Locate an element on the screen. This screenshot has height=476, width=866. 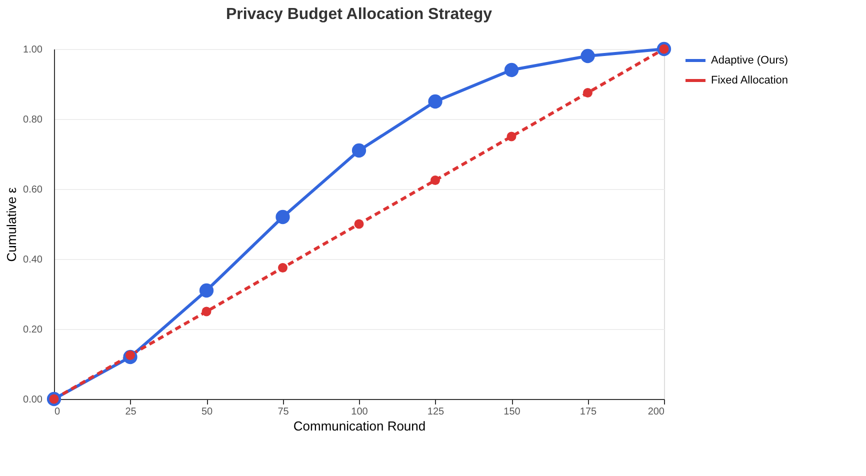
x-tick-label: 200 is located at coordinates (656, 412).